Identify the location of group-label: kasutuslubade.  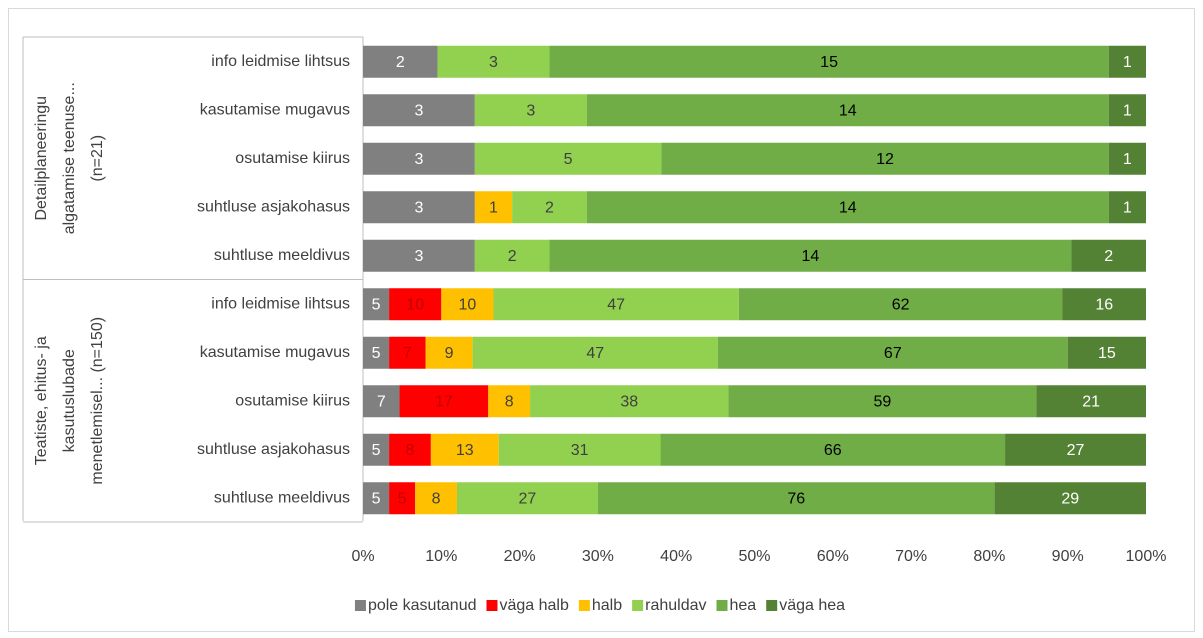
(69, 400).